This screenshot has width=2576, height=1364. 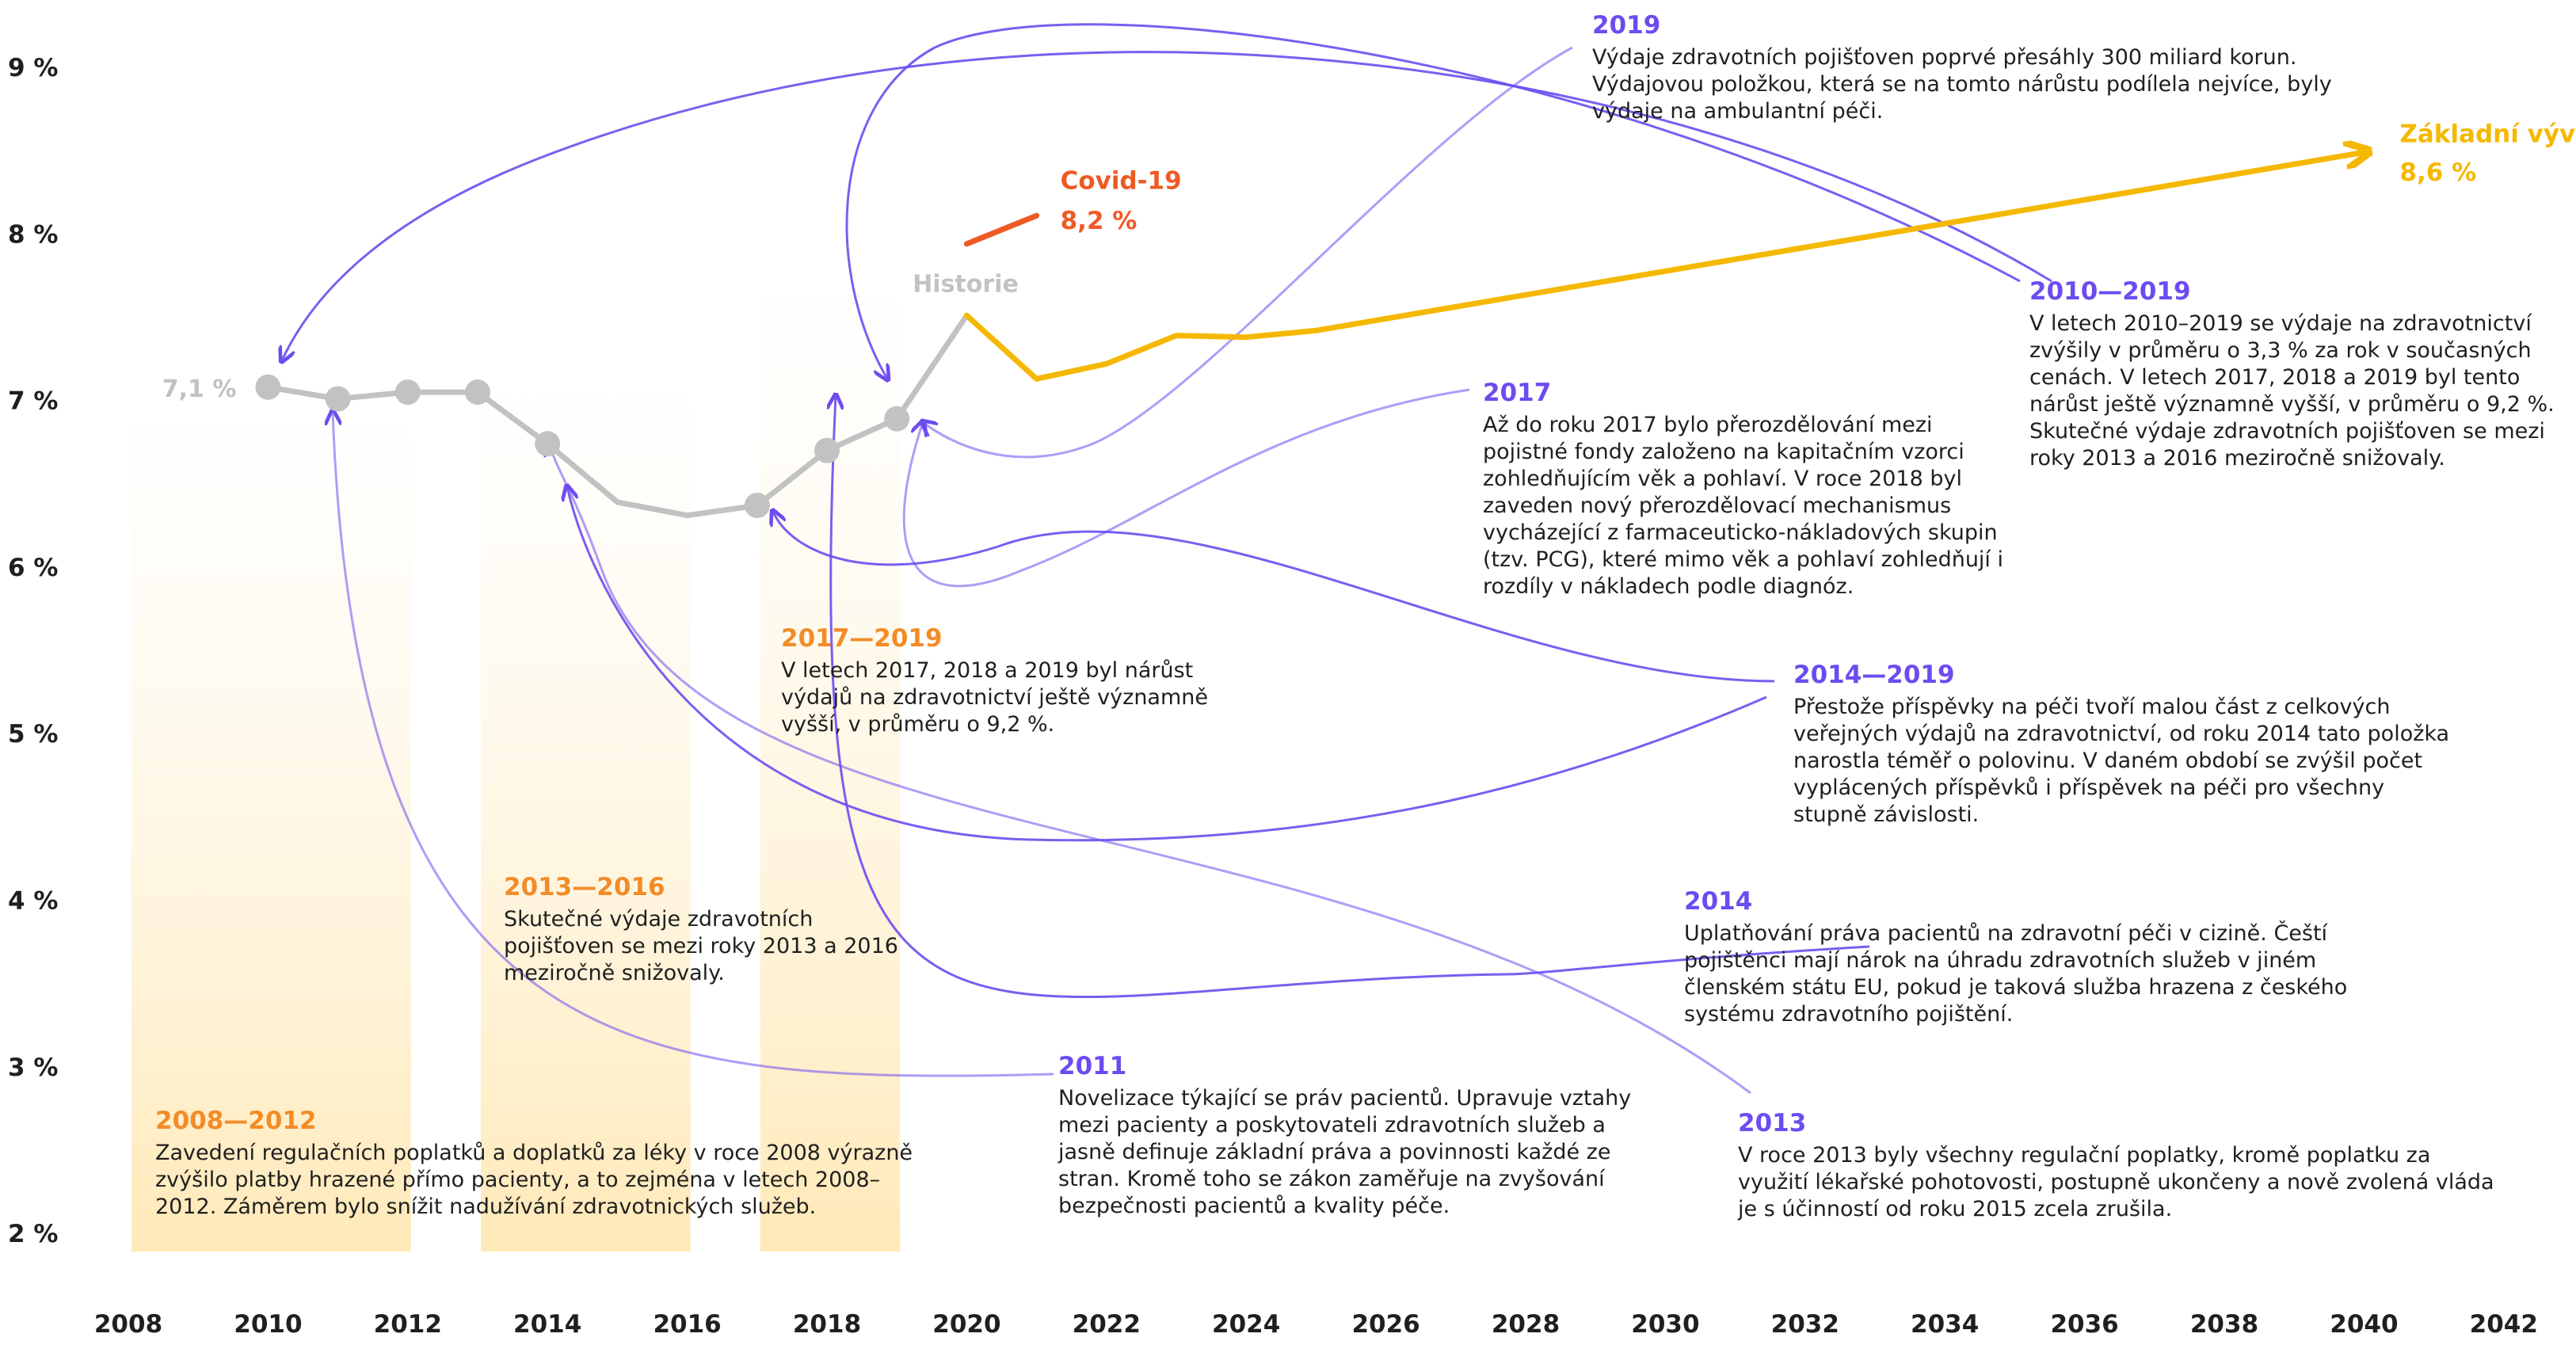 I want to click on annotation-title: 2008—2012, so click(x=236, y=1121).